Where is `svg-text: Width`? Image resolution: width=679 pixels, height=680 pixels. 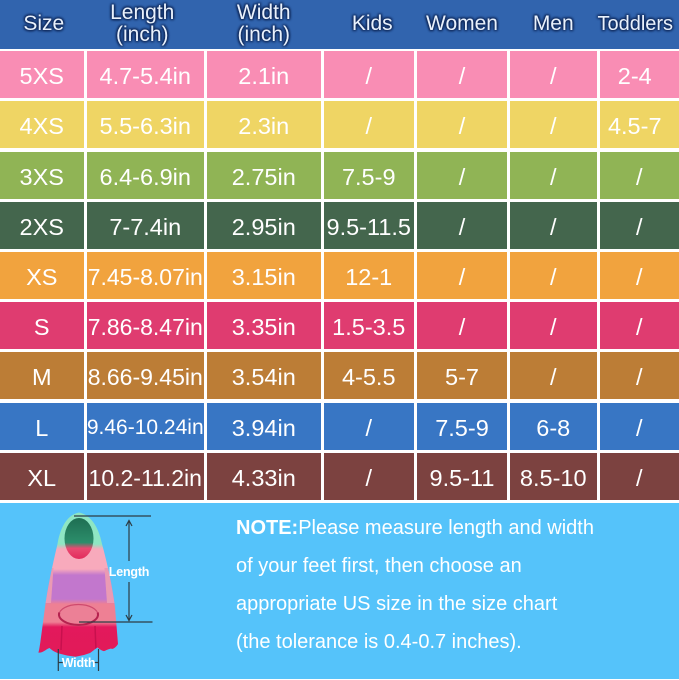 svg-text: Width is located at coordinates (79, 663).